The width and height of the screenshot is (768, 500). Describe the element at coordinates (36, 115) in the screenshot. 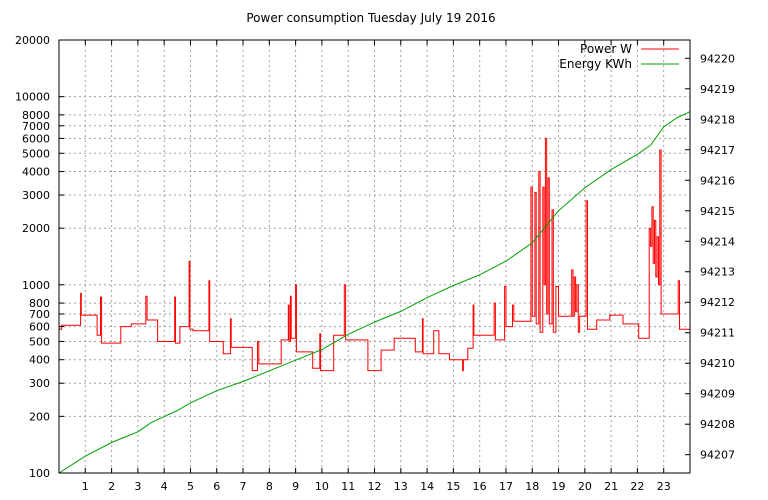

I see `y-tick-label-15: 8000` at that location.